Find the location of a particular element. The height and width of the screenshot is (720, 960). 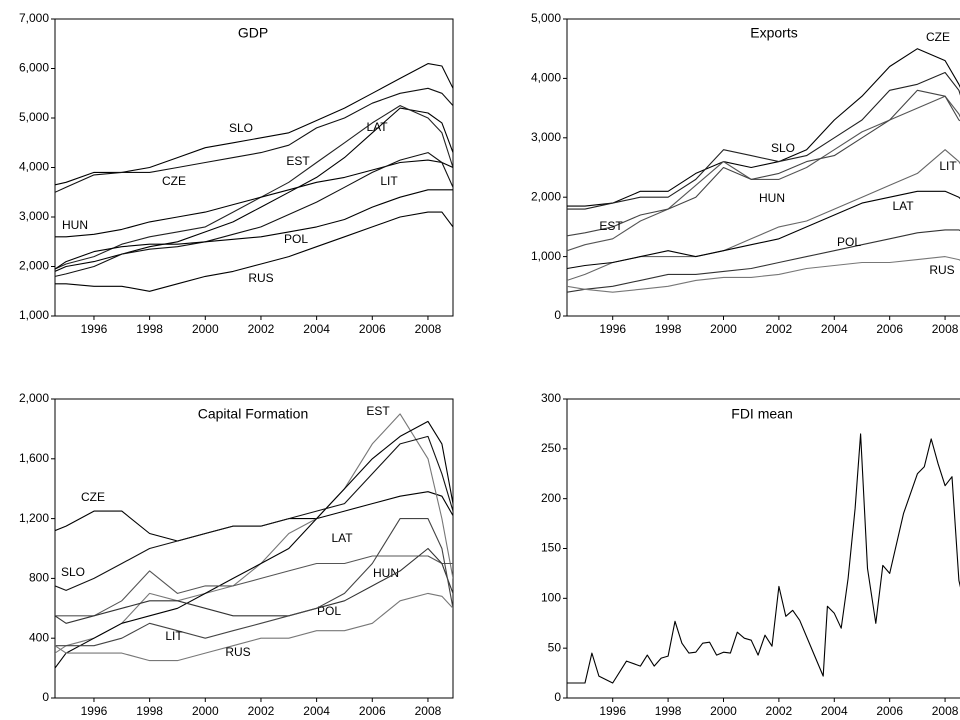

y-tick-label: 1,200 is located at coordinates (34, 518).